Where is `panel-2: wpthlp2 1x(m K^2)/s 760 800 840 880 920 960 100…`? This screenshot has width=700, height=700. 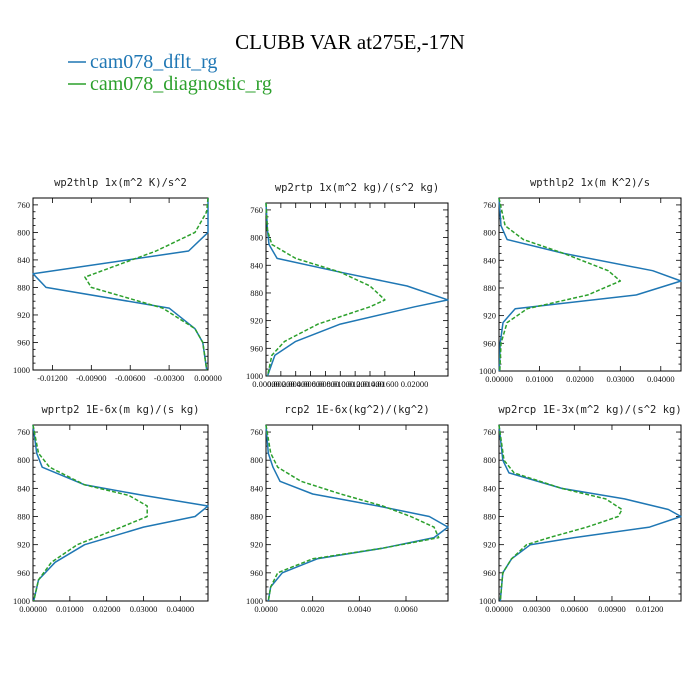 panel-2: wpthlp2 1x(m K^2)/s 760 800 840 880 920 960 100… is located at coordinates (580, 280).